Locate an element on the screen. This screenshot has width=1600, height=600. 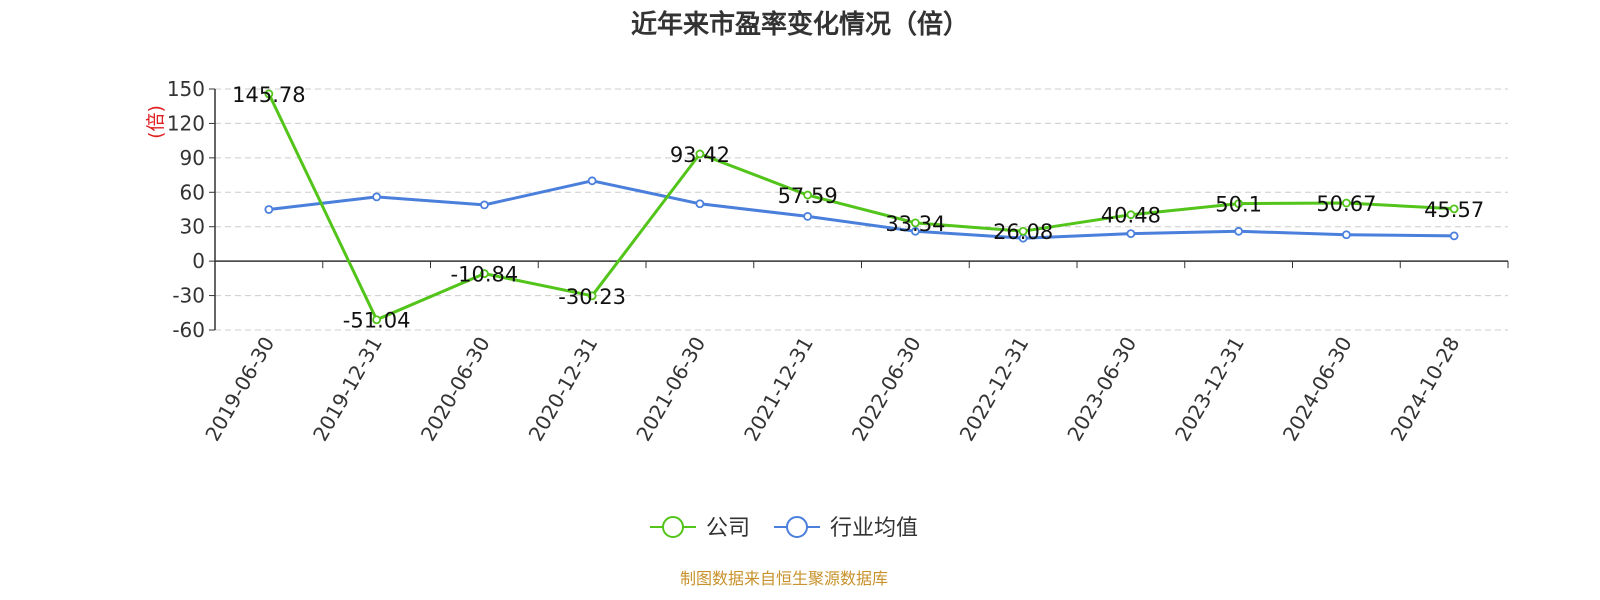
y-axis-label: (倍) is located at coordinates (156, 122).